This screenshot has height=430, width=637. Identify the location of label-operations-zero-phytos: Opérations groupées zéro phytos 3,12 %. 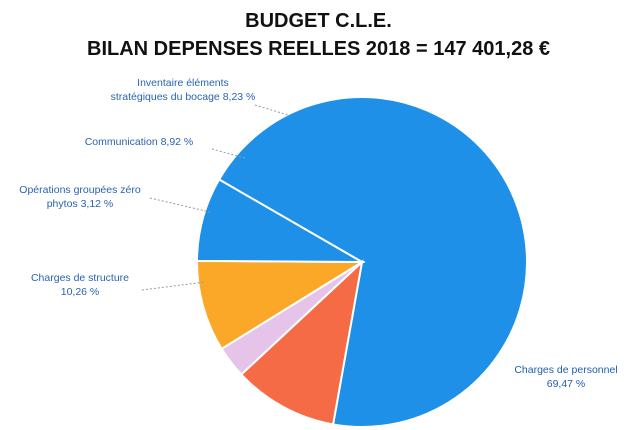
(80, 197).